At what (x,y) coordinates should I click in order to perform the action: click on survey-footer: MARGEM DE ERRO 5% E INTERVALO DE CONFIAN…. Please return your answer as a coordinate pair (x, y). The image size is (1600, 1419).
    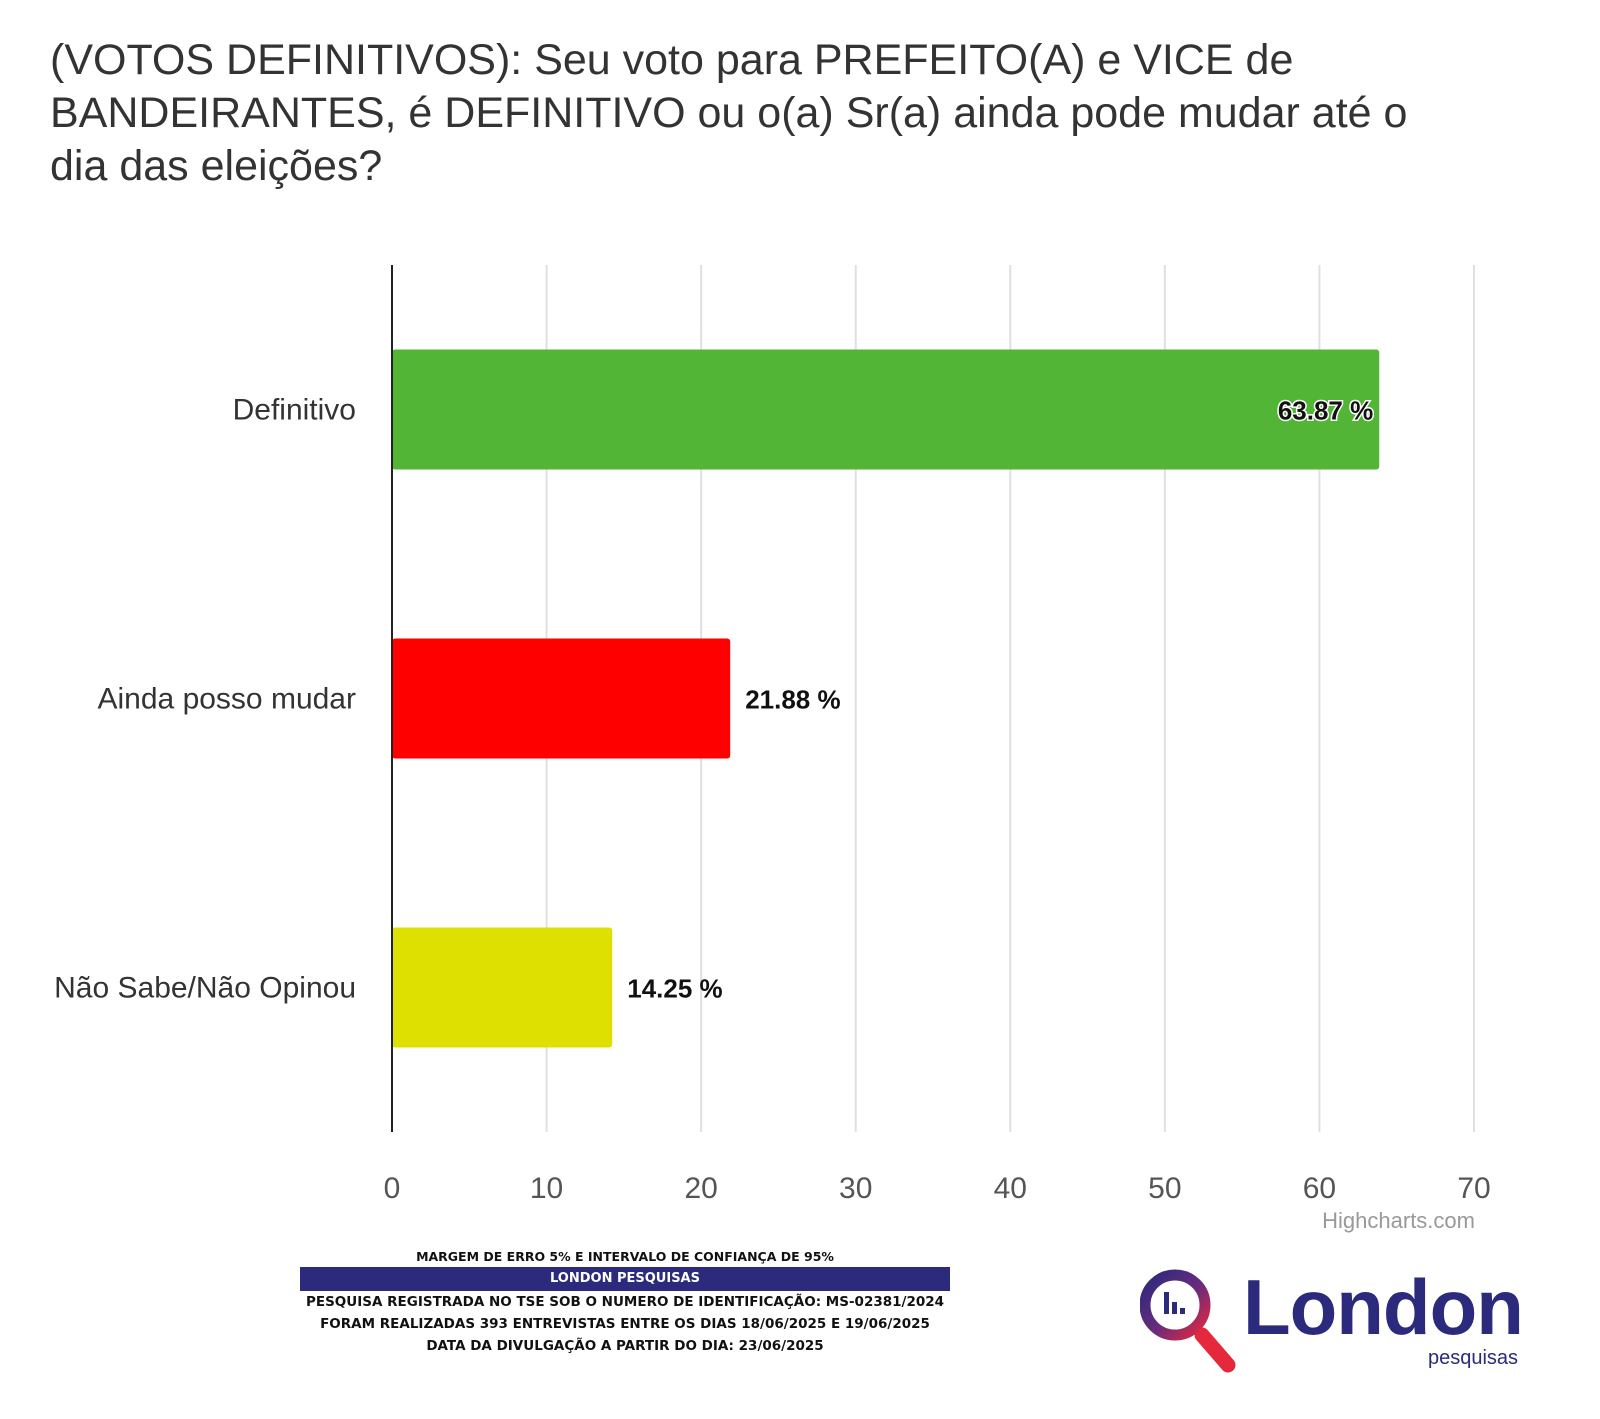
    Looking at the image, I should click on (625, 1302).